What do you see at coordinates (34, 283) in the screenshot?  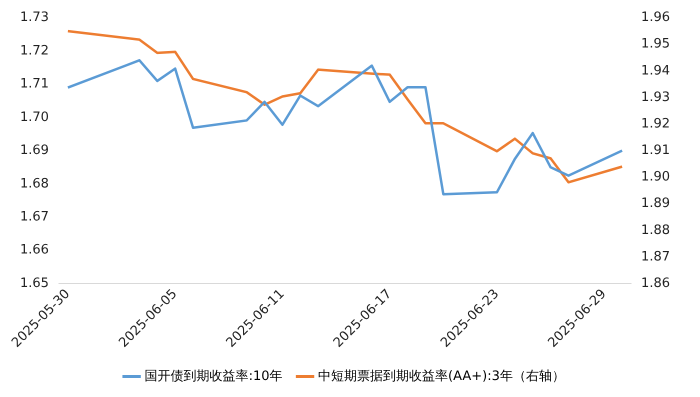 I see `y-tick-label: 1.65` at bounding box center [34, 283].